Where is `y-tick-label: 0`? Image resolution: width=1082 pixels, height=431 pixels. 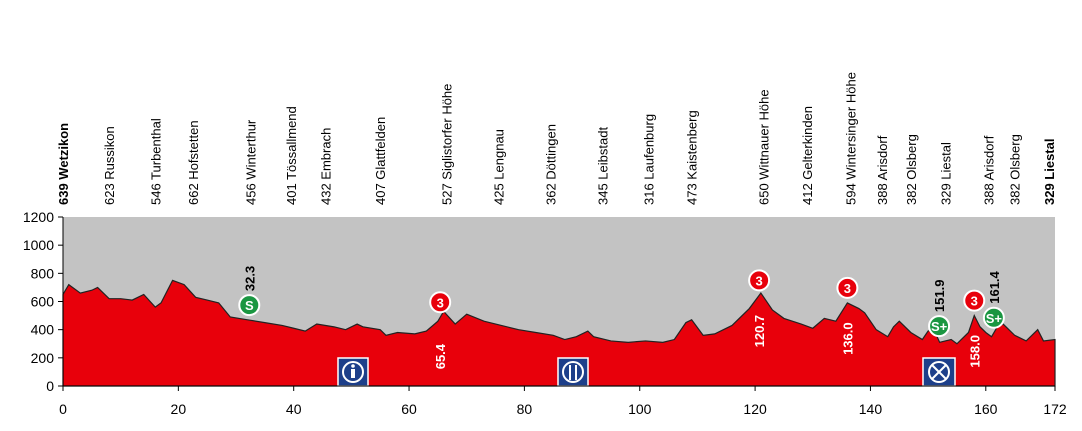 y-tick-label: 0 is located at coordinates (50, 386).